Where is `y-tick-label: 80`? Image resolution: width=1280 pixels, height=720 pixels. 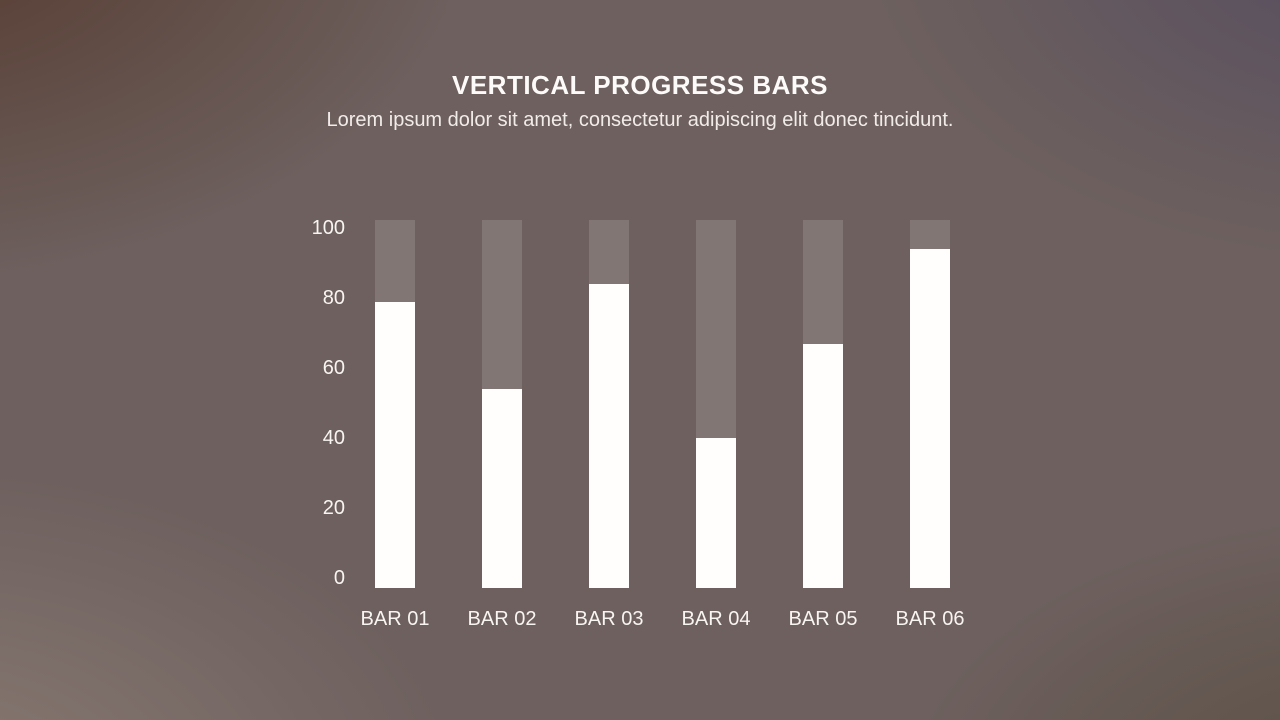 y-tick-label: 80 is located at coordinates (333, 298).